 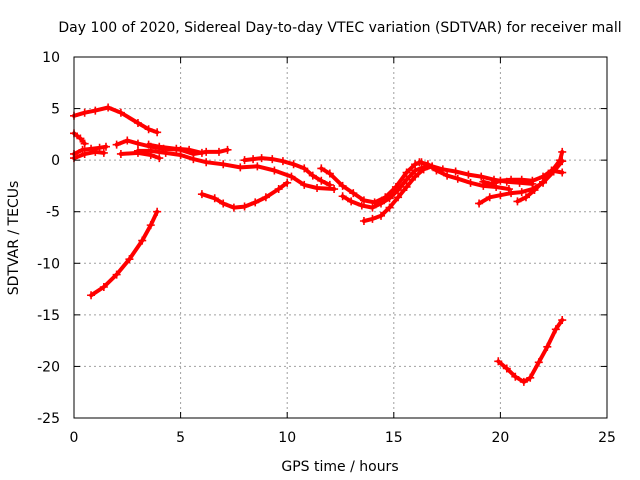 I want to click on y-tick-label: 10, so click(x=51, y=58).